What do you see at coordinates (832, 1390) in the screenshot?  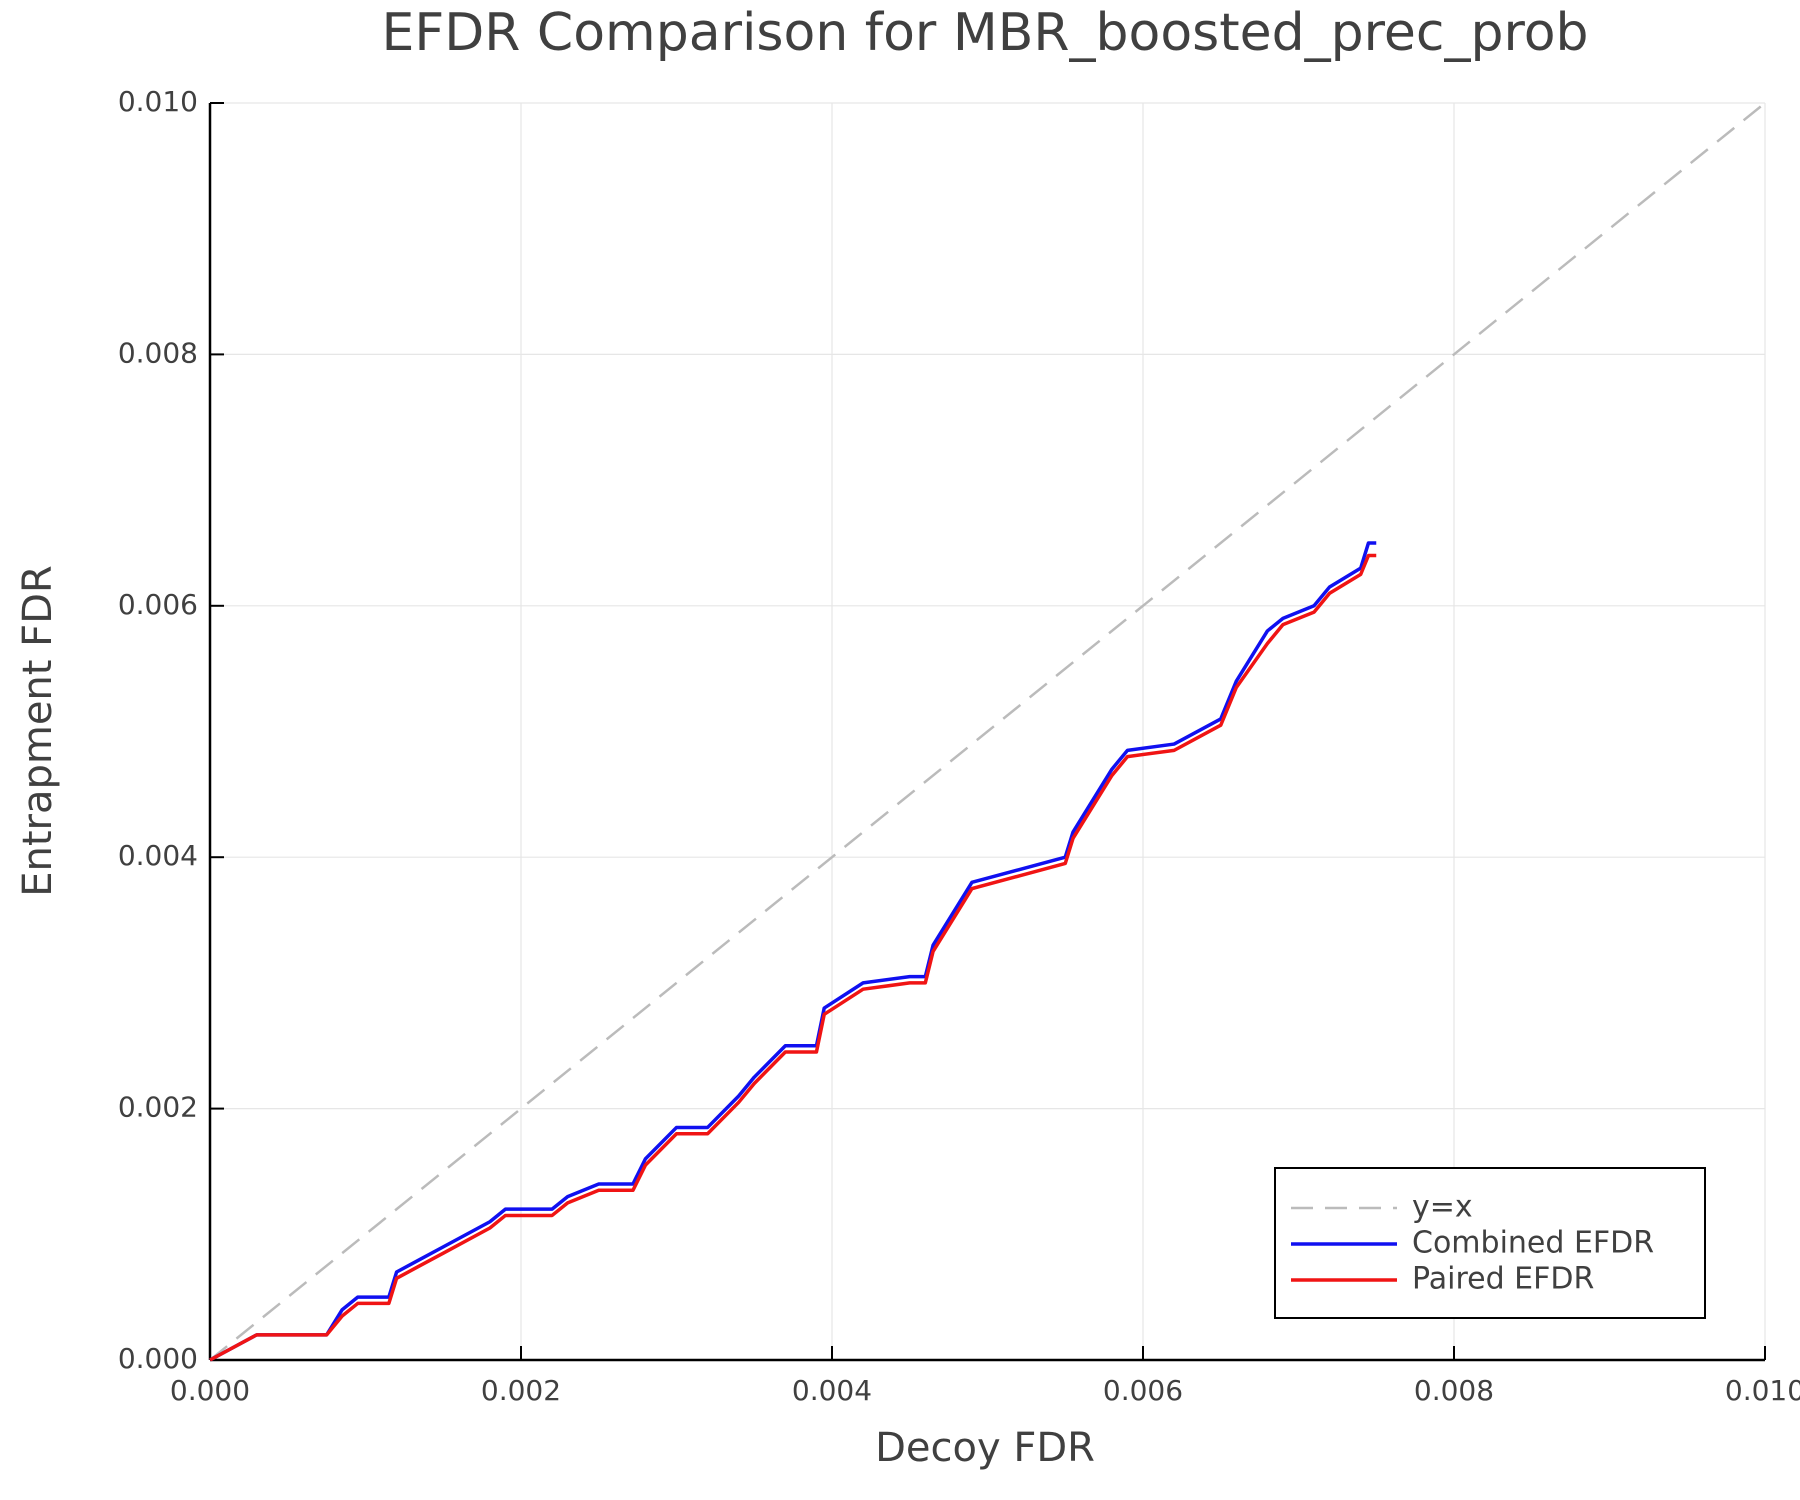 I see `x-tick-label: 0.004` at bounding box center [832, 1390].